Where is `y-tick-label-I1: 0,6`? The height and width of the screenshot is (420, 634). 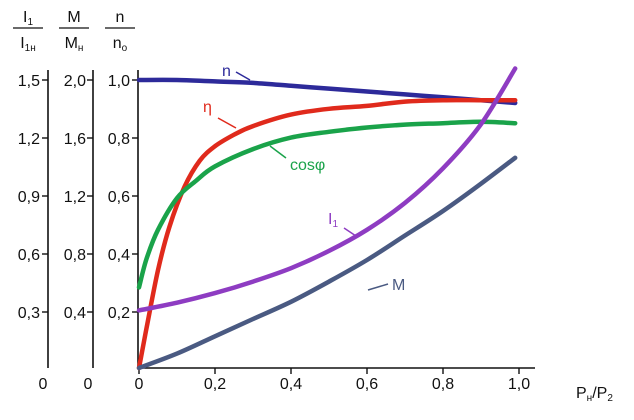
y-tick-label-I1: 0,6 is located at coordinates (29, 255).